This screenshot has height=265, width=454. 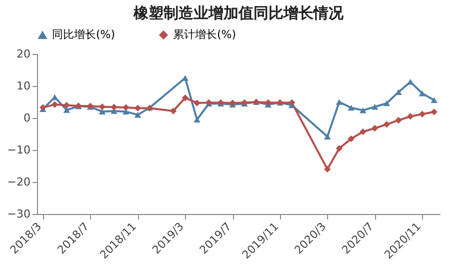 I want to click on y-tick-label: −20, so click(x=18, y=182).